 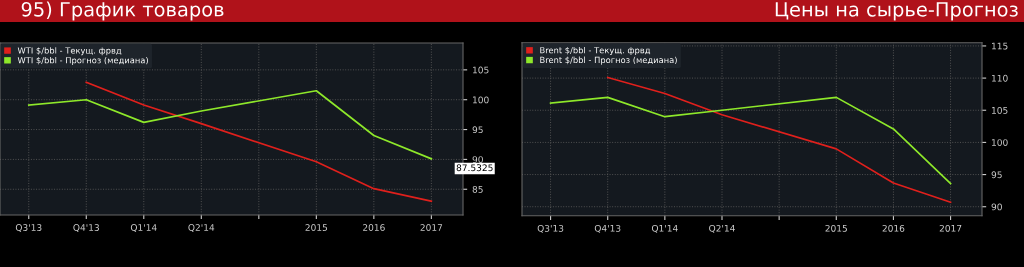 I want to click on y-tick-label: 85, so click(x=477, y=189).